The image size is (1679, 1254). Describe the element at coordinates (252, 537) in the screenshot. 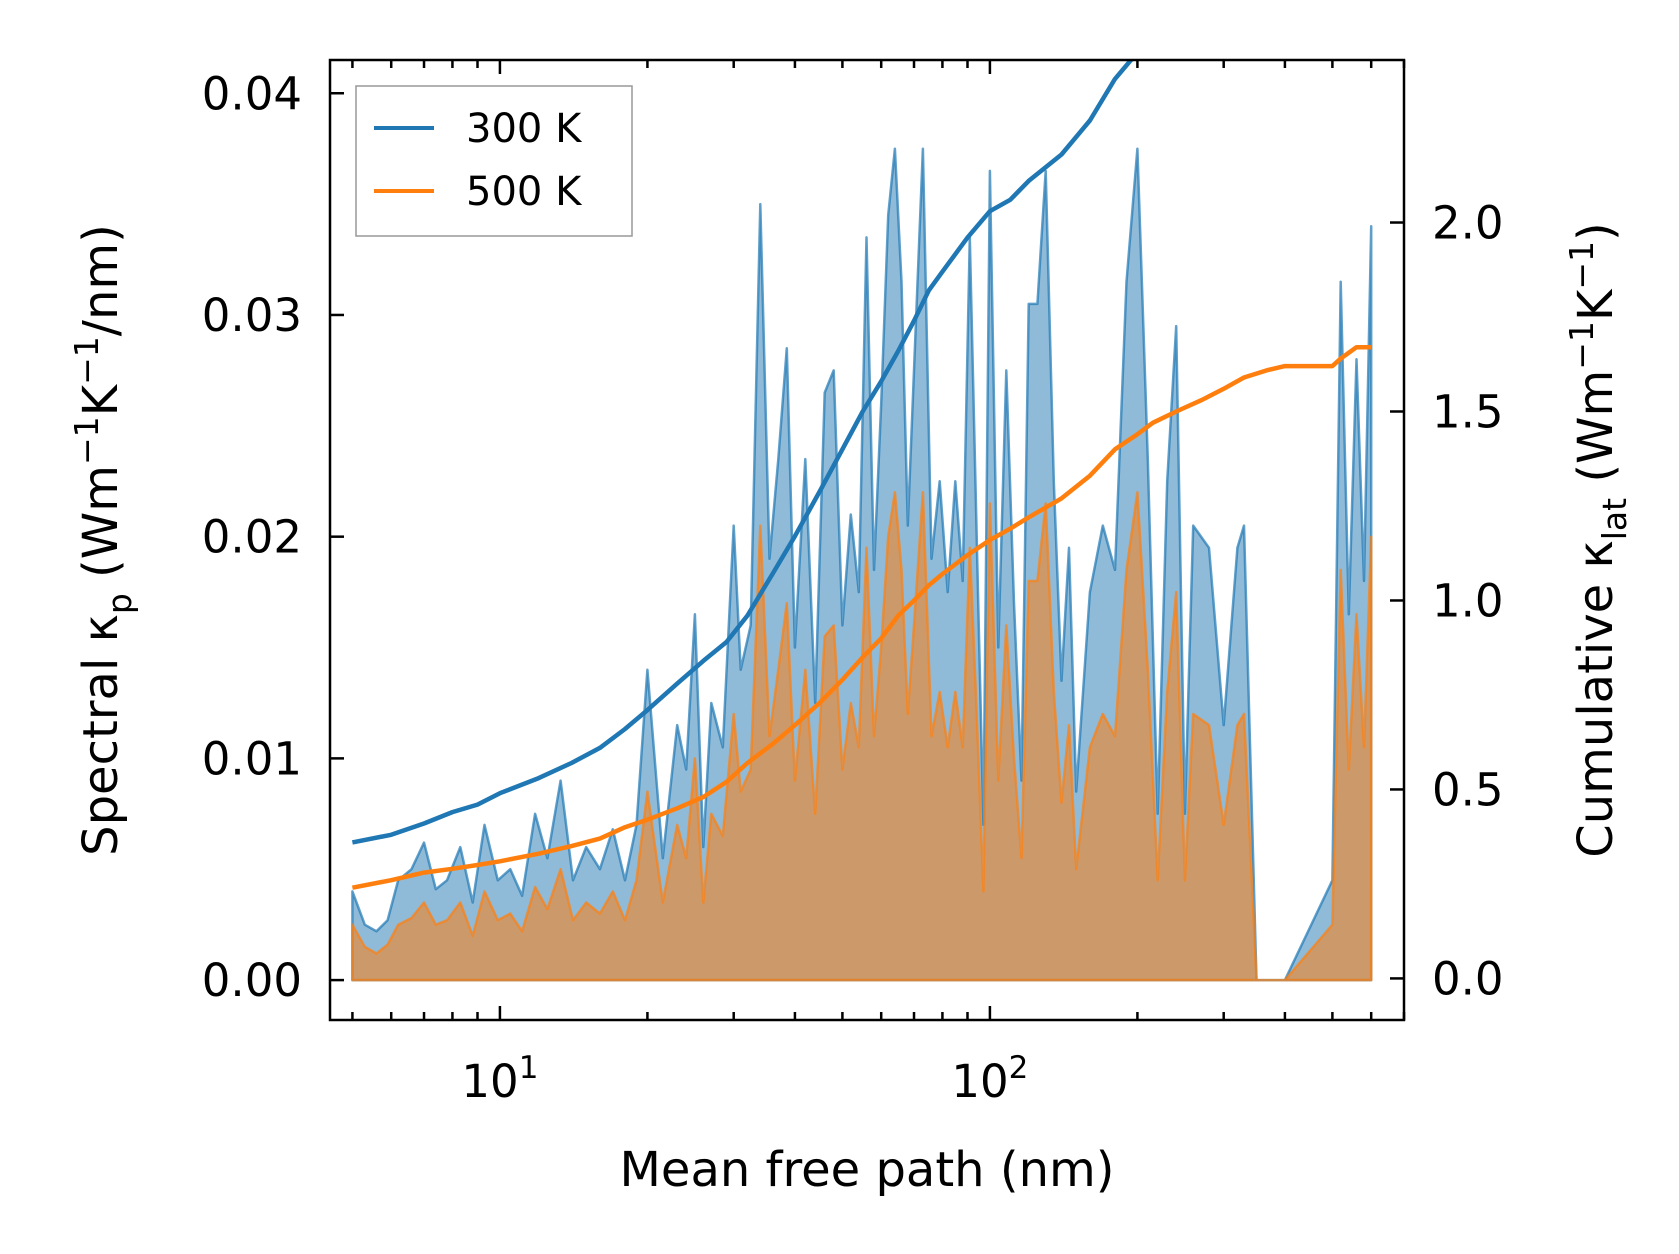

I see `y-left-tick-label: 0.02` at that location.